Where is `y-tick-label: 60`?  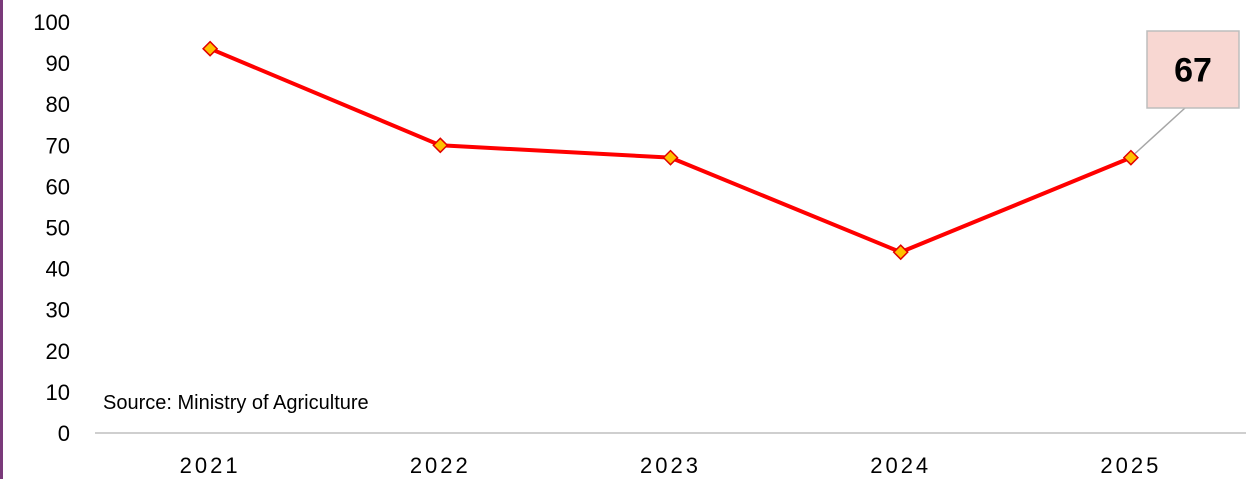 y-tick-label: 60 is located at coordinates (58, 186).